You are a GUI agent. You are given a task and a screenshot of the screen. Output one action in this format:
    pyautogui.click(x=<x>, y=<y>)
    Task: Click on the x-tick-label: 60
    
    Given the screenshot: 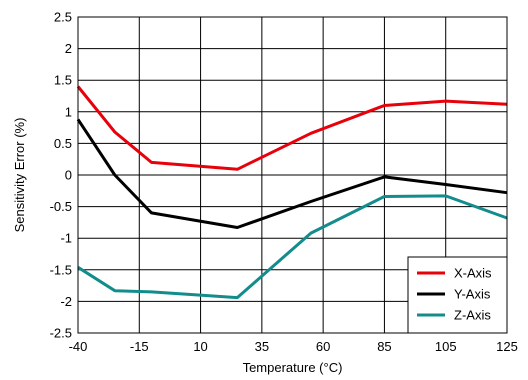 What is the action you would take?
    pyautogui.click(x=323, y=346)
    